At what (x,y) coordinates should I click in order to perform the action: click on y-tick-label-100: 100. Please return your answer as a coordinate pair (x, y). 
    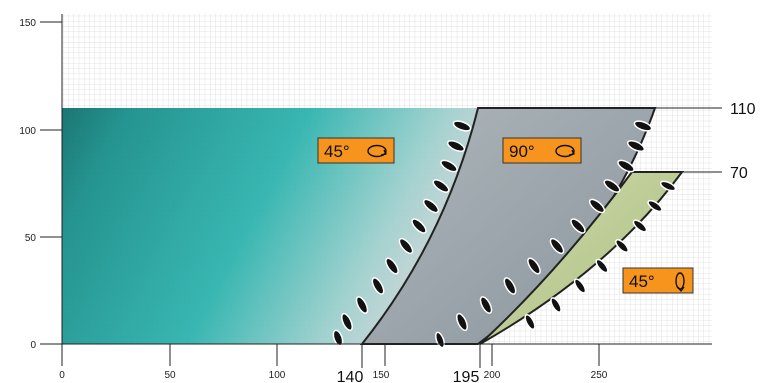
    Looking at the image, I should click on (27, 131).